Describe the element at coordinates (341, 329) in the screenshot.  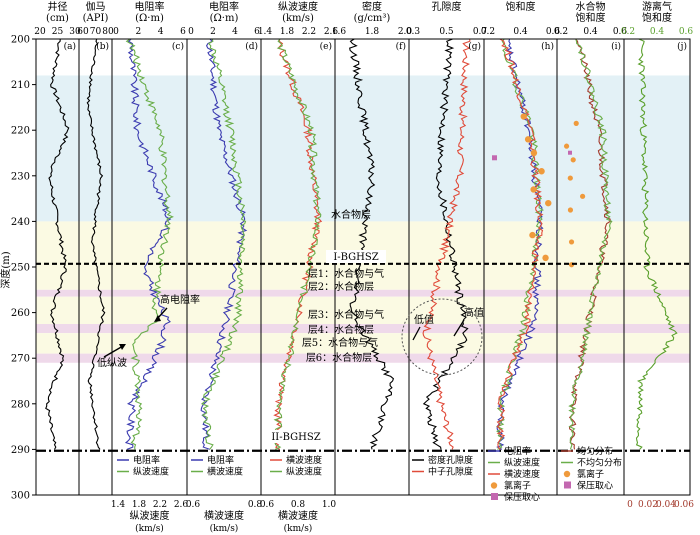
I see `annotation-text: 层4：水合物层` at that location.